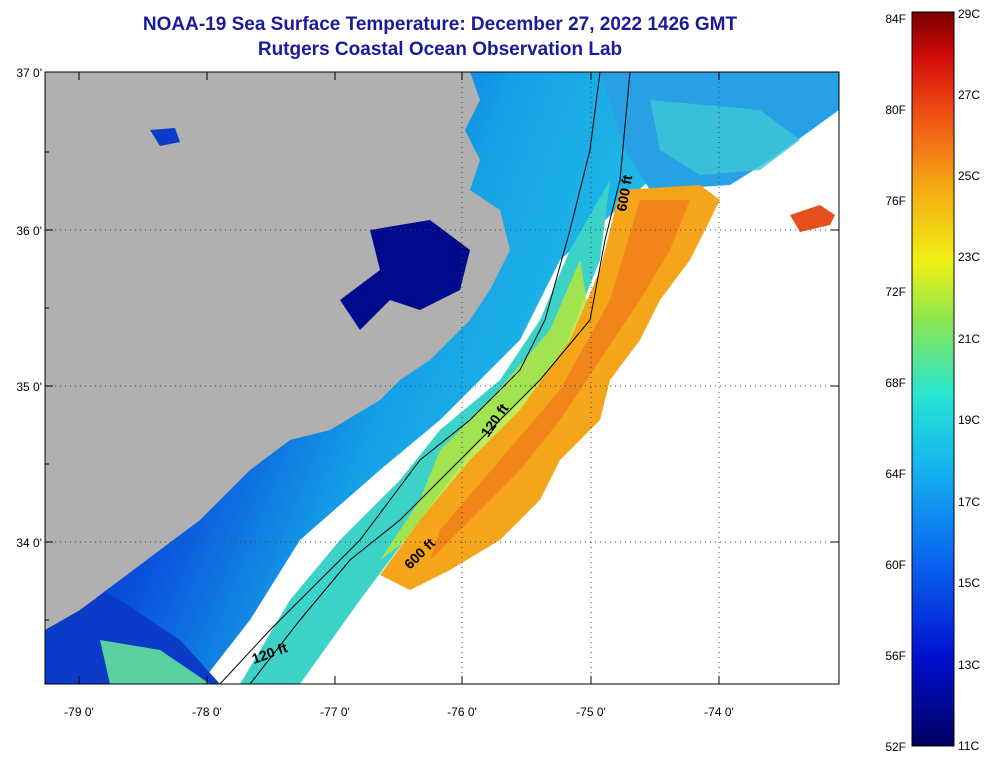 The height and width of the screenshot is (761, 992). What do you see at coordinates (29, 543) in the screenshot?
I see `lat-label-34: 34 0'` at bounding box center [29, 543].